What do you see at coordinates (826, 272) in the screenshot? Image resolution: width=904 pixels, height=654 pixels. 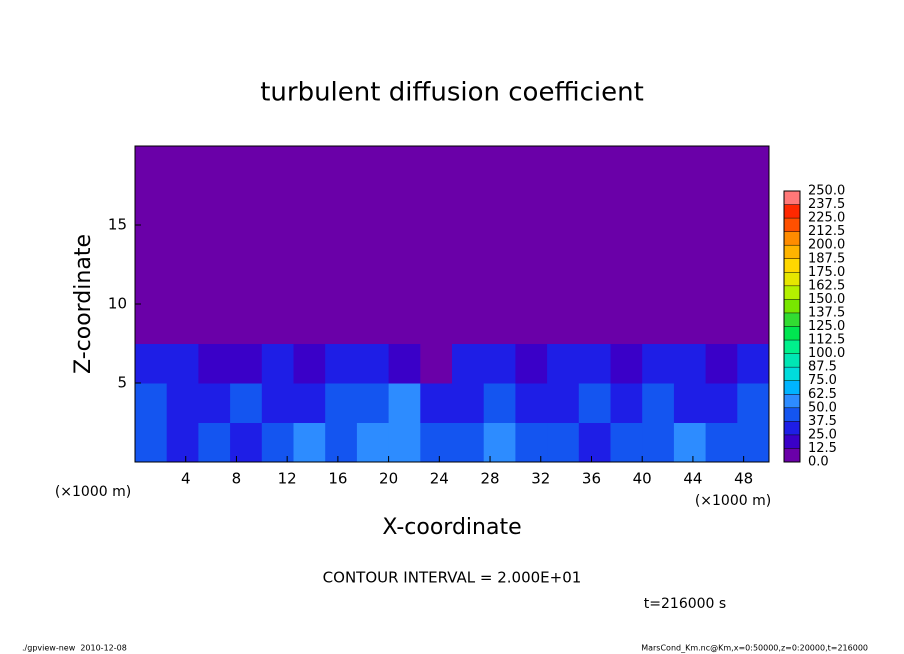 I see `colorbar-label: 175.0` at bounding box center [826, 272].